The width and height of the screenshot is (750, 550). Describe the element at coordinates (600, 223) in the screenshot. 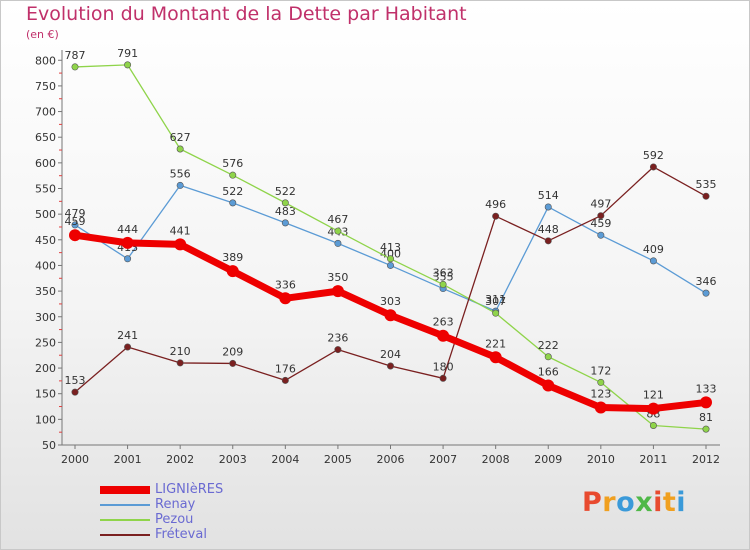

I see `data-label-renay: 459` at that location.